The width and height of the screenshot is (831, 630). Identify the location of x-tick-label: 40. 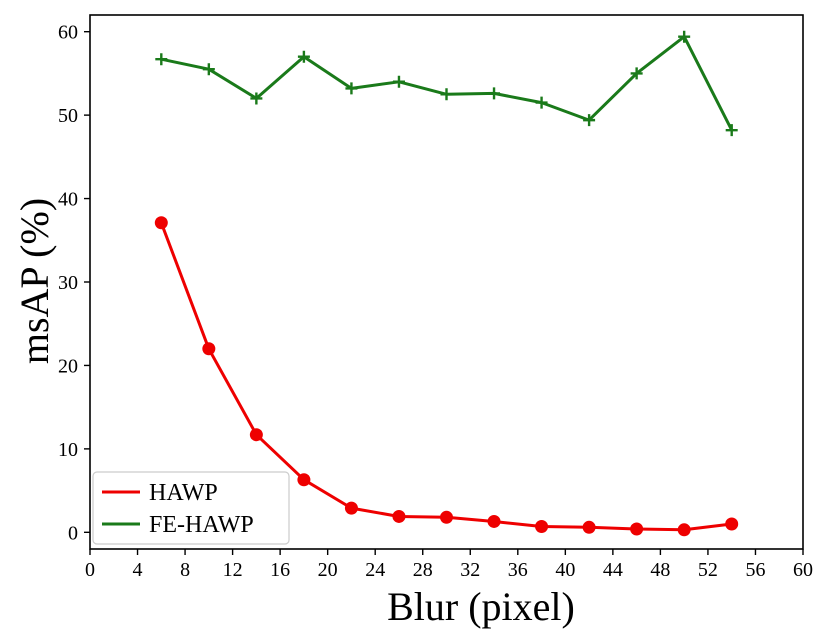
(565, 570).